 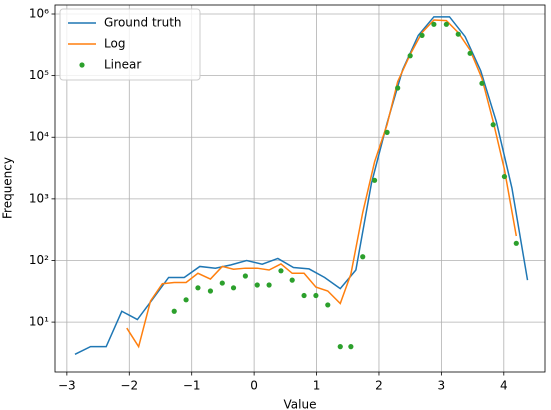 What do you see at coordinates (442, 386) in the screenshot?
I see `x-tick-label: 3` at bounding box center [442, 386].